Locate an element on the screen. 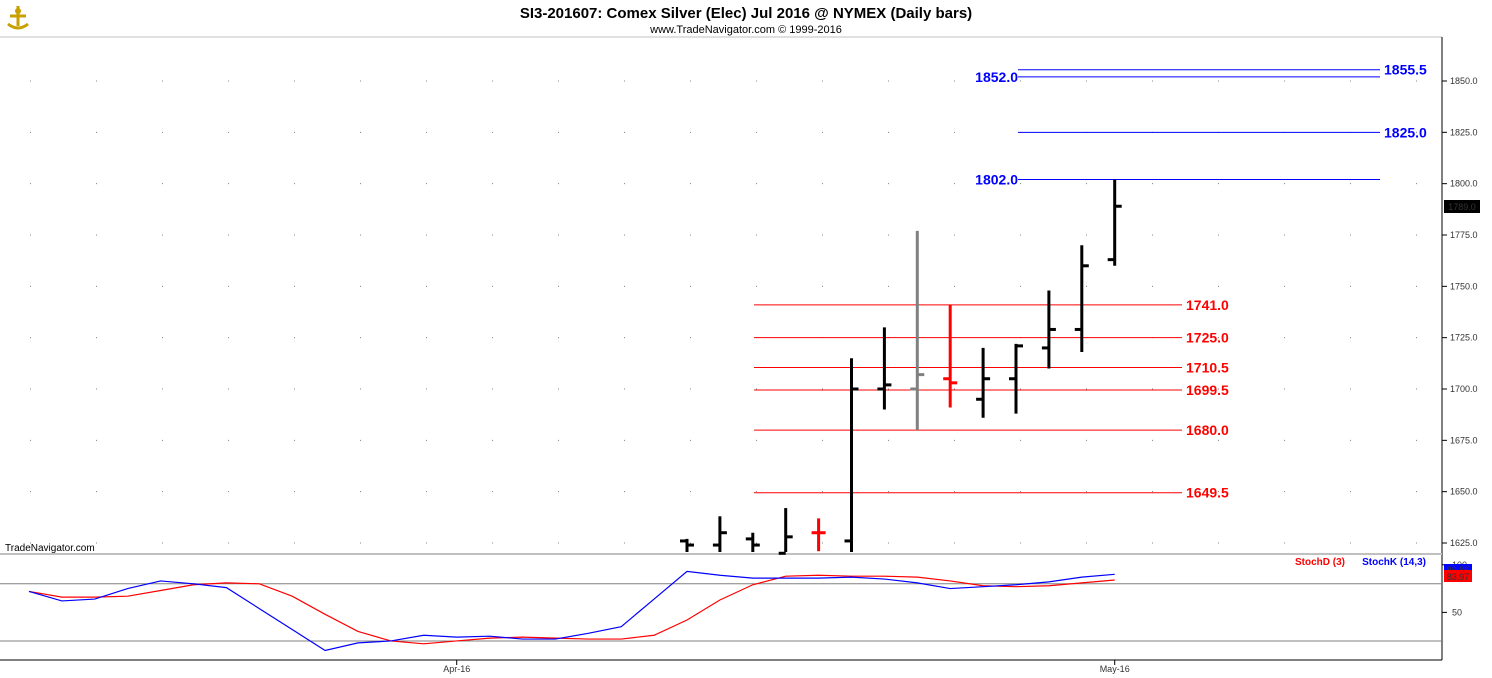 Image resolution: width=1492 pixels, height=678 pixels. resistance-label: 1852.0 is located at coordinates (996, 77).